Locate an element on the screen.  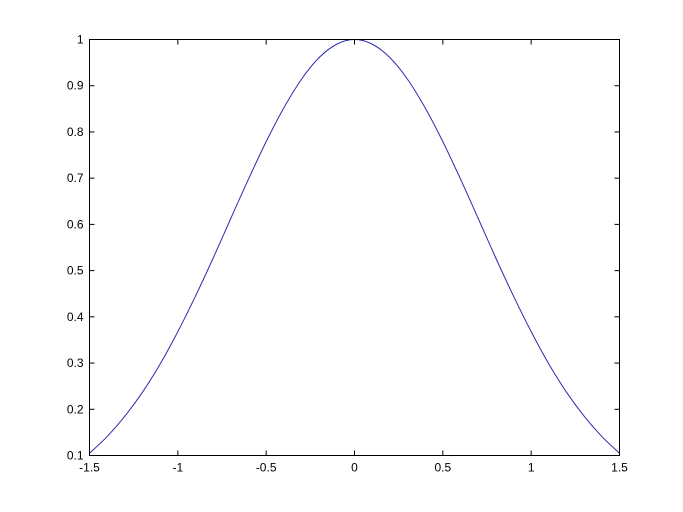
x-tick-label: -1.5 is located at coordinates (89, 468).